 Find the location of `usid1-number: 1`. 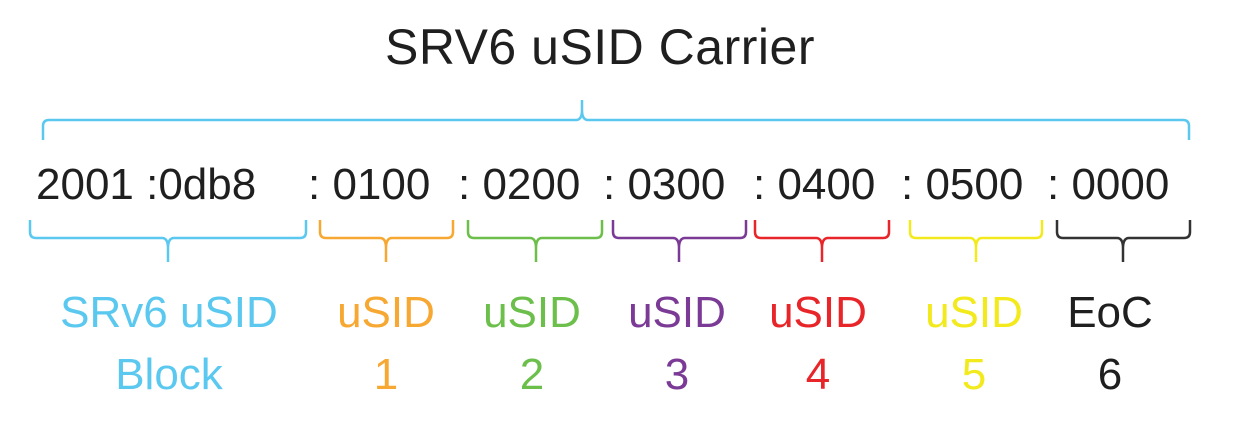

usid1-number: 1 is located at coordinates (386, 374).